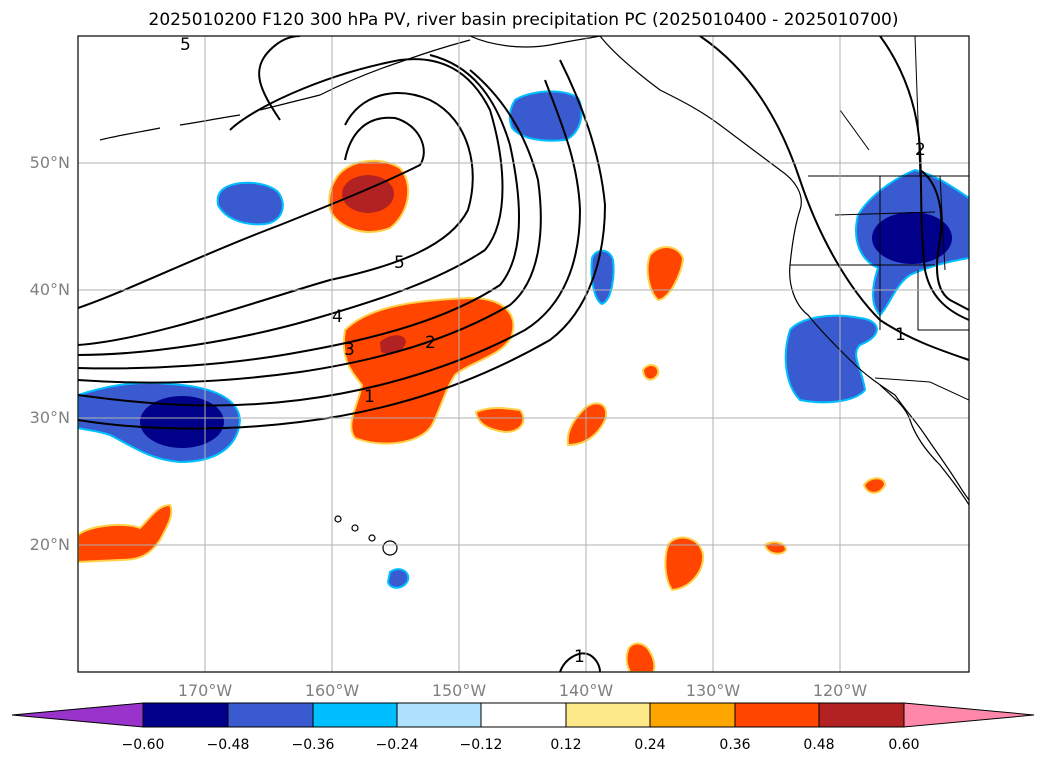  I want to click on lon-label: 170°W, so click(205, 690).